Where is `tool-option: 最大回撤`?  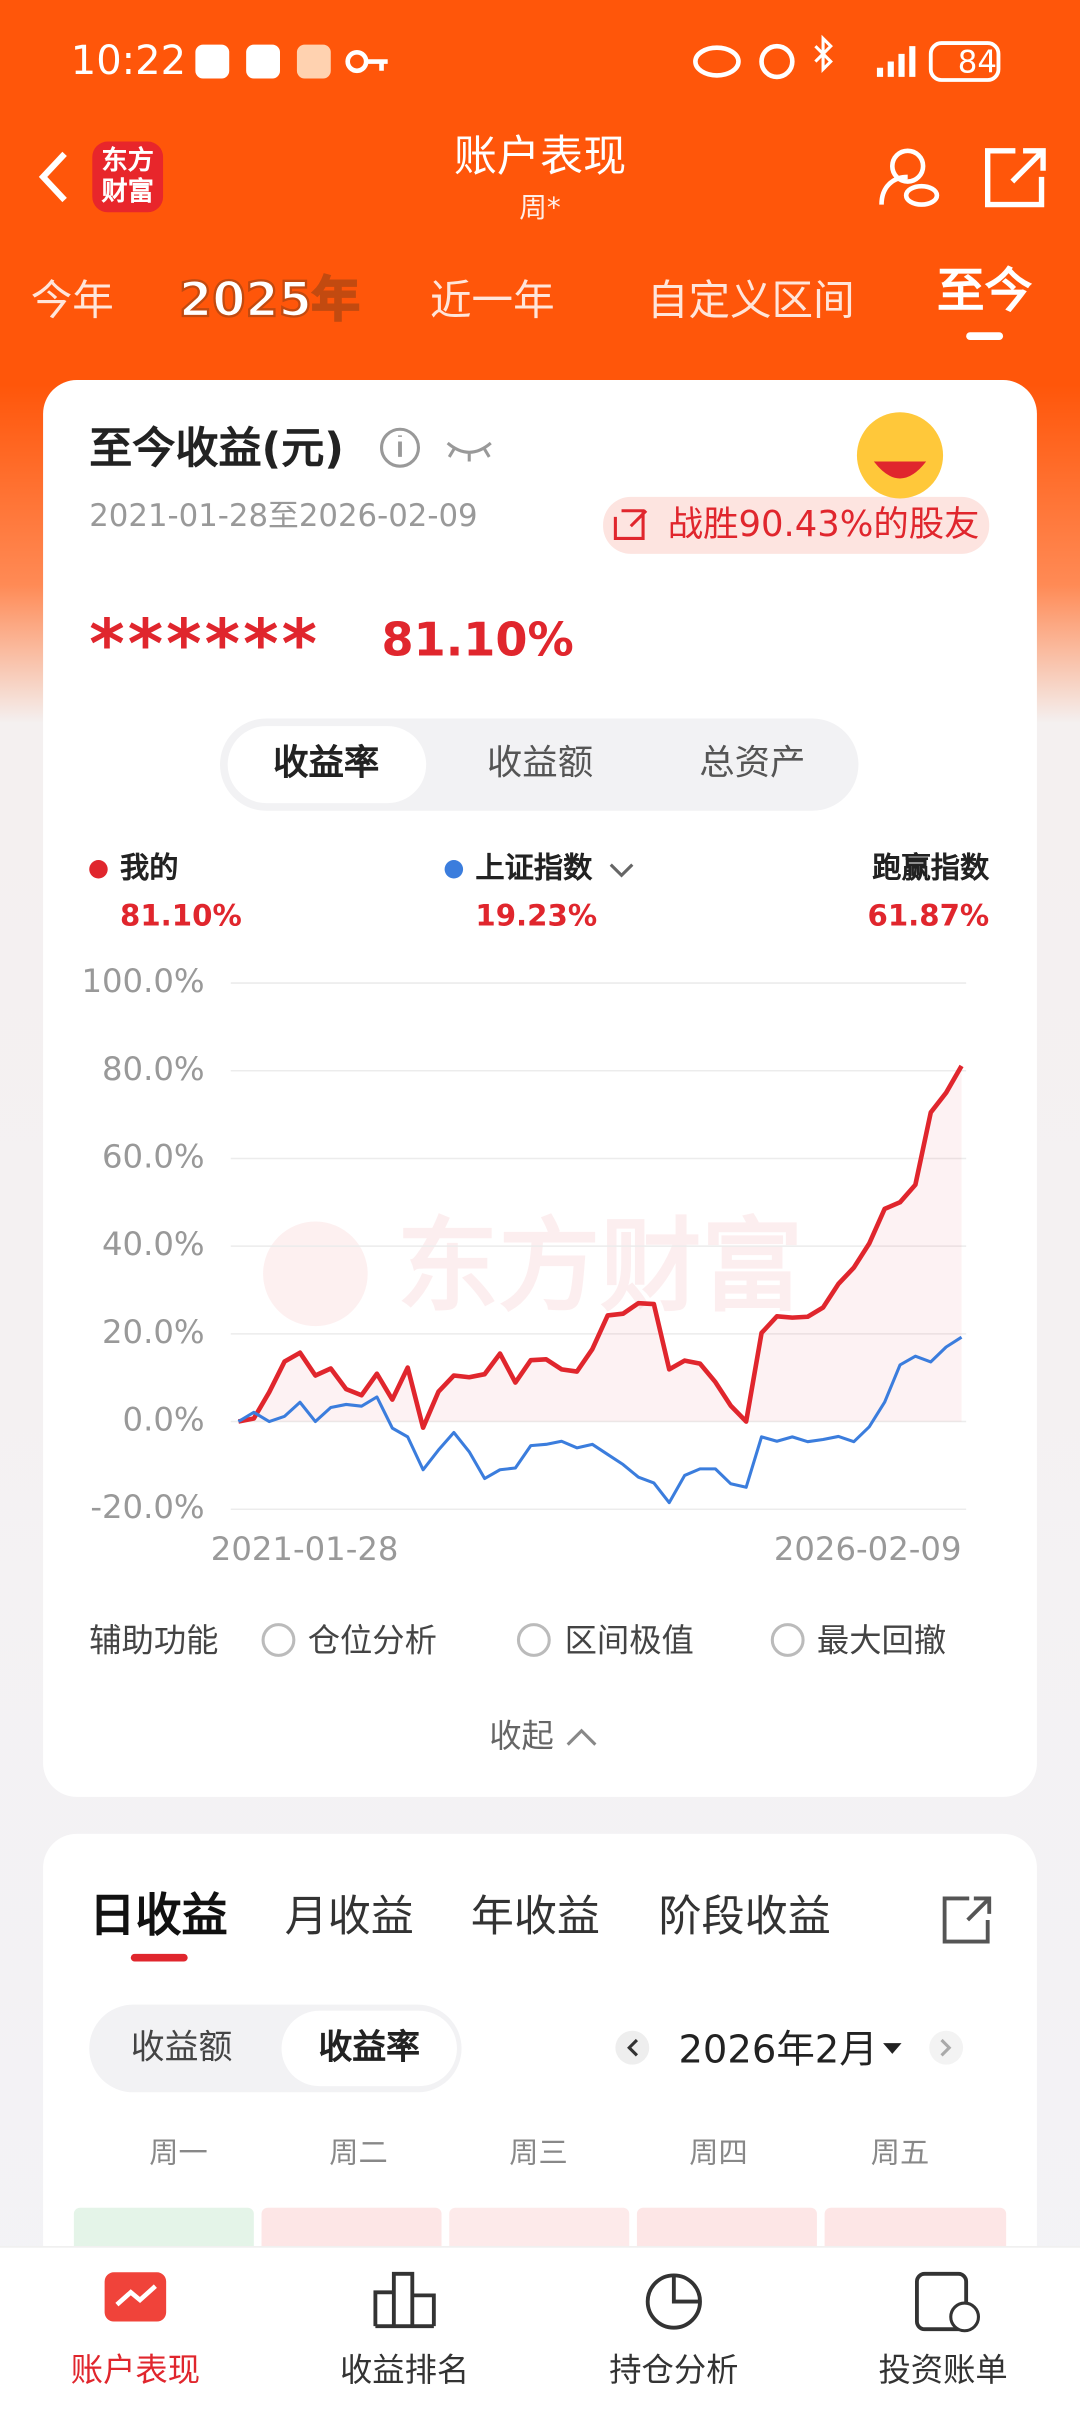 tool-option: 最大回撤 is located at coordinates (881, 1641).